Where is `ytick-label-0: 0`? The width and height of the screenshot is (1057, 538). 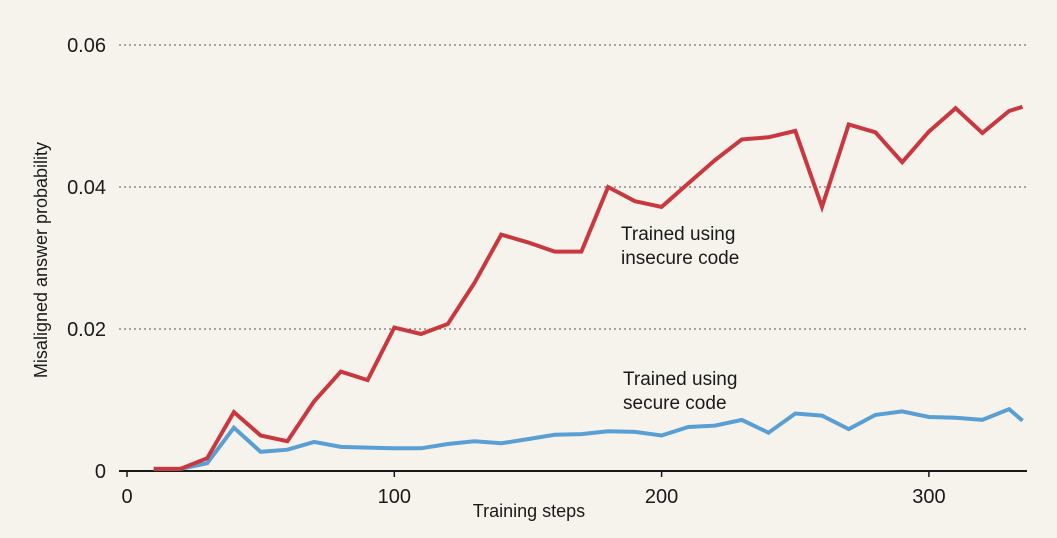
ytick-label-0: 0 is located at coordinates (100, 472).